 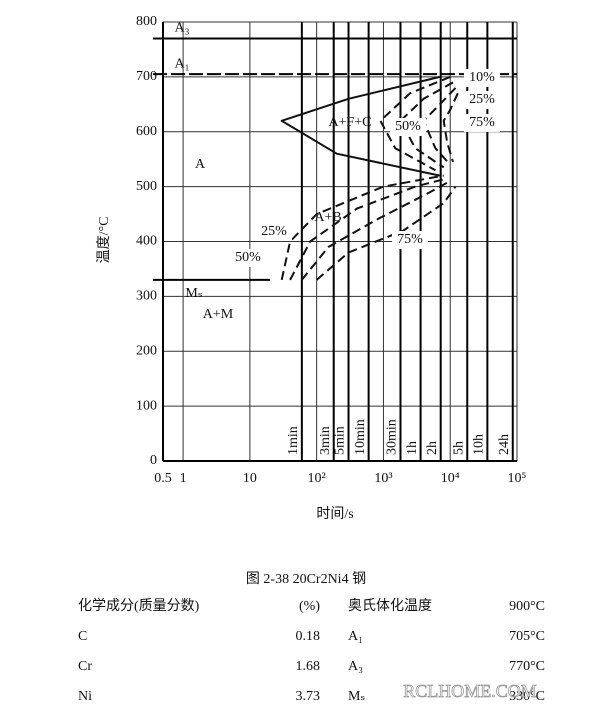 I want to click on curve-label: 10%, so click(x=482, y=77).